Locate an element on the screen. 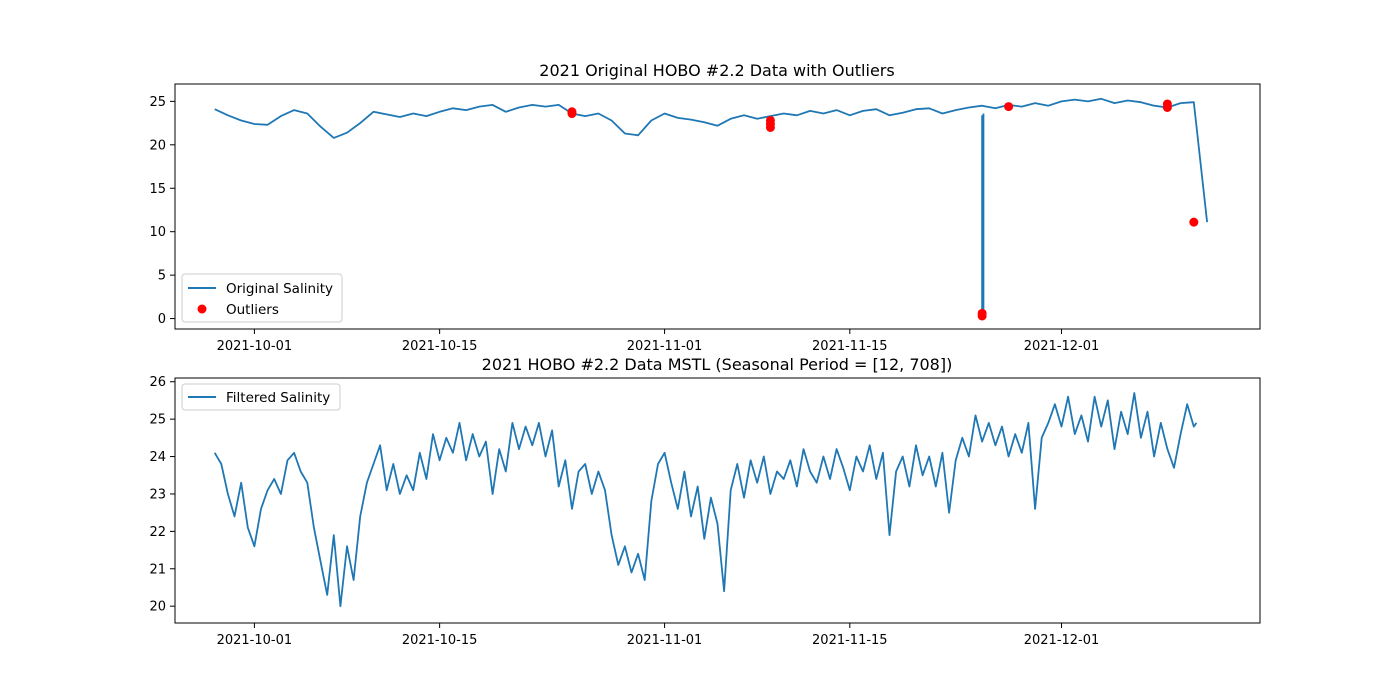 This screenshot has width=1400, height=700. y-tick-label-0-1: 5 is located at coordinates (162, 276).